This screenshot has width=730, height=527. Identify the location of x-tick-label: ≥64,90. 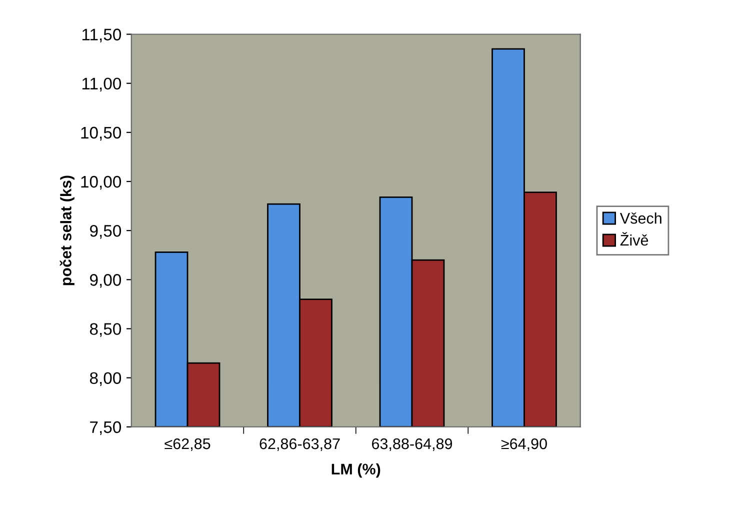
(524, 445).